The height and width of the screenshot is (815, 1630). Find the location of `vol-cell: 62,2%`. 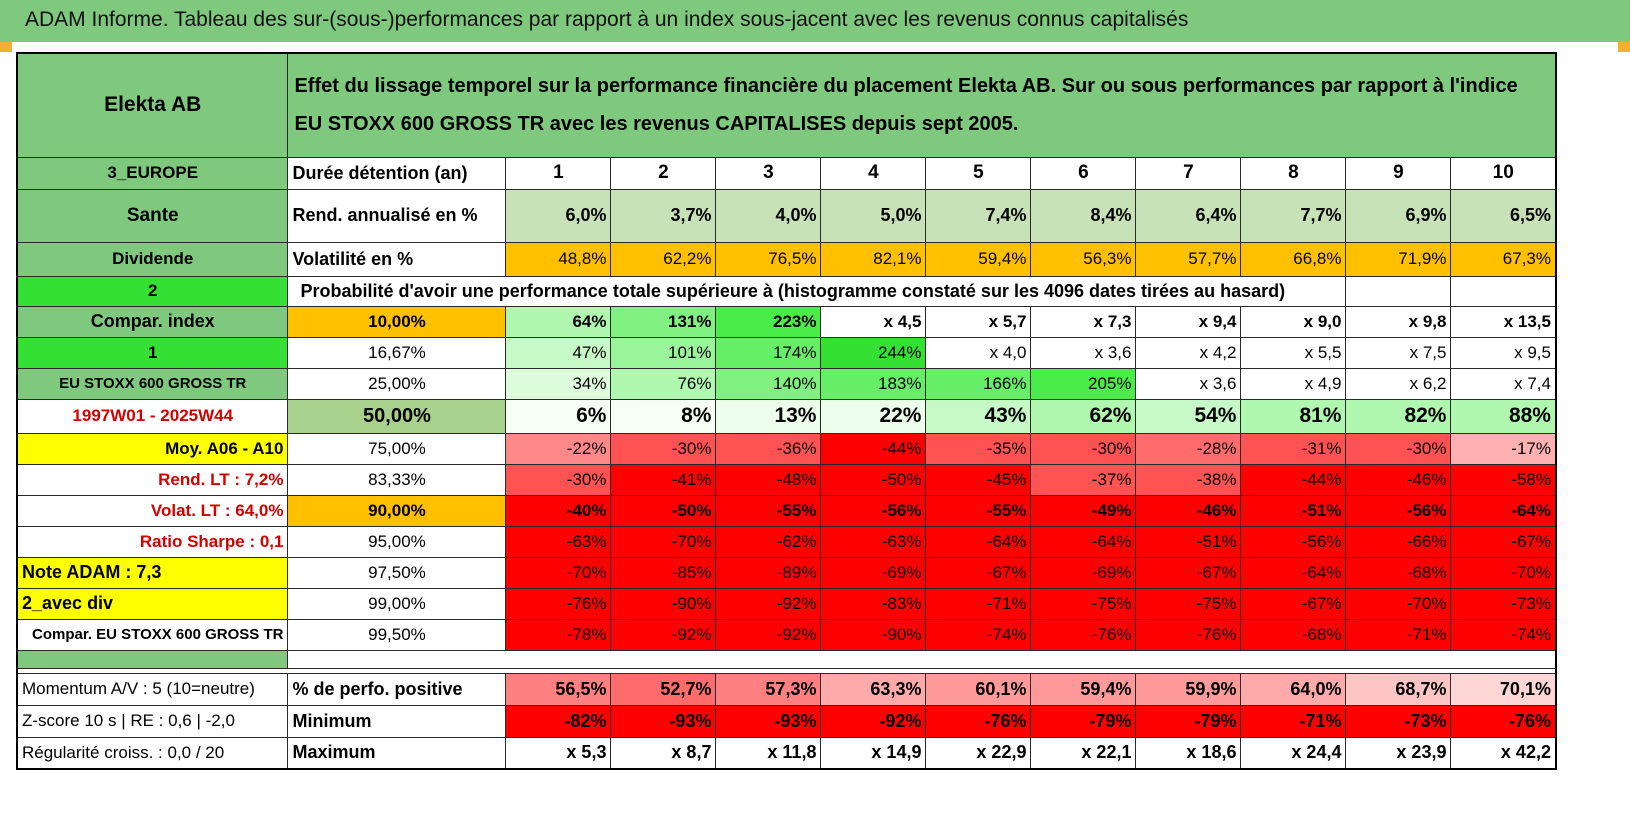

vol-cell: 62,2% is located at coordinates (663, 259).